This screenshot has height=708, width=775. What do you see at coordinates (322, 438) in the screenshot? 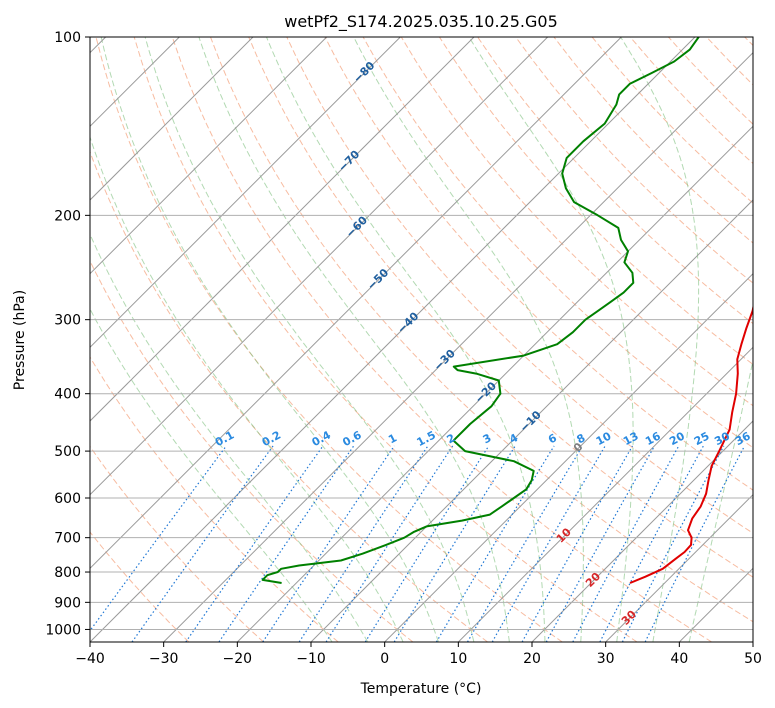
I see `mixing-ratio-label: 0.4` at bounding box center [322, 438].